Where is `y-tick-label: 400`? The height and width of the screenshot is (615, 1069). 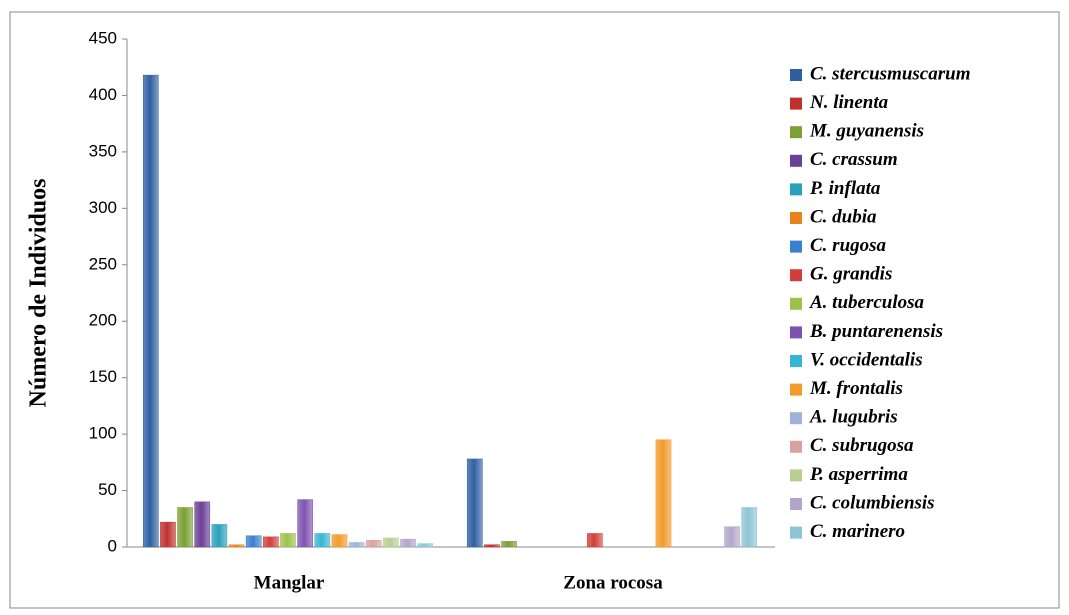 y-tick-label: 400 is located at coordinates (103, 94).